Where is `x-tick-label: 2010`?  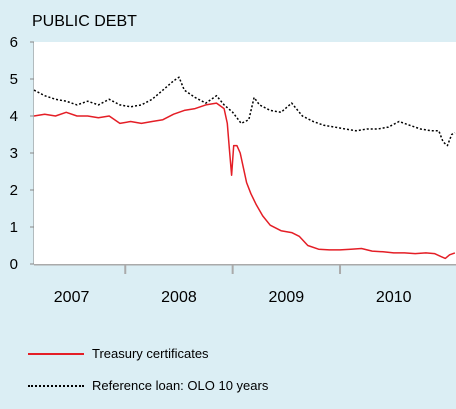
x-tick-label: 2010 is located at coordinates (394, 297).